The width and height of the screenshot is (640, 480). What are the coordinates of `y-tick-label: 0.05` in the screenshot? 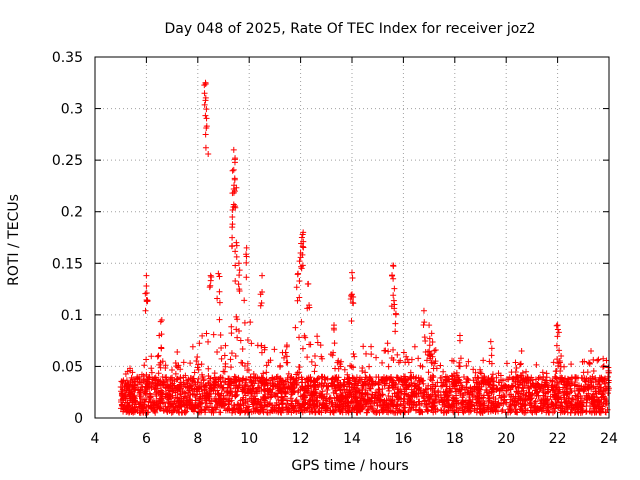 It's located at (67, 367).